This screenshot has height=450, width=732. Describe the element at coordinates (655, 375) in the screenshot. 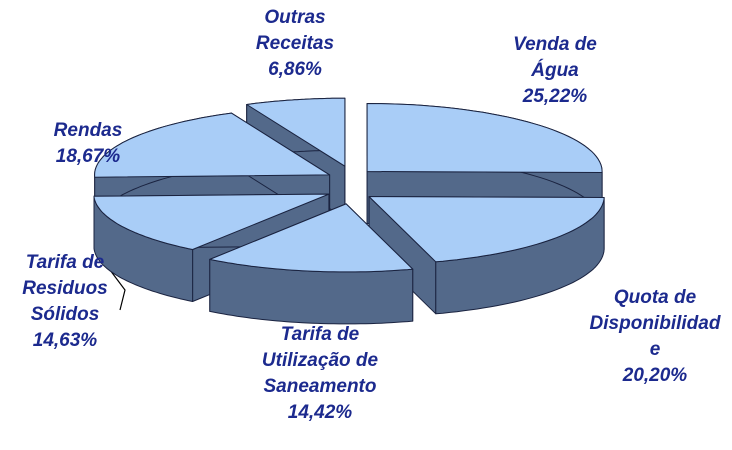

I see `label-text: 20,20%` at that location.